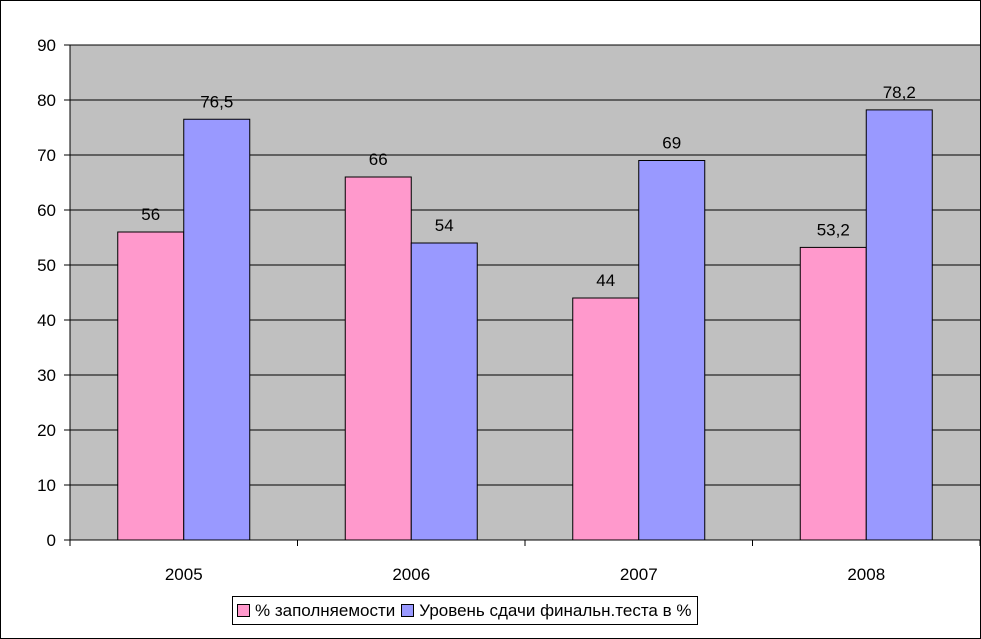  What do you see at coordinates (150, 214) in the screenshot?
I see `data-label: 56` at bounding box center [150, 214].